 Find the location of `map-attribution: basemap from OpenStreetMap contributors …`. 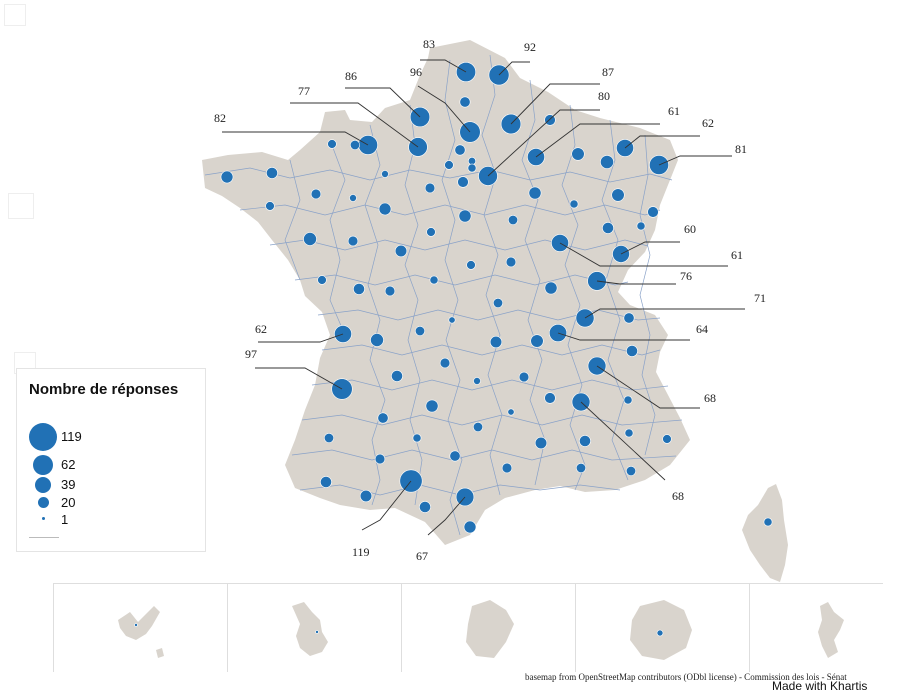

map-attribution: basemap from OpenStreetMap contributors … is located at coordinates (686, 677).